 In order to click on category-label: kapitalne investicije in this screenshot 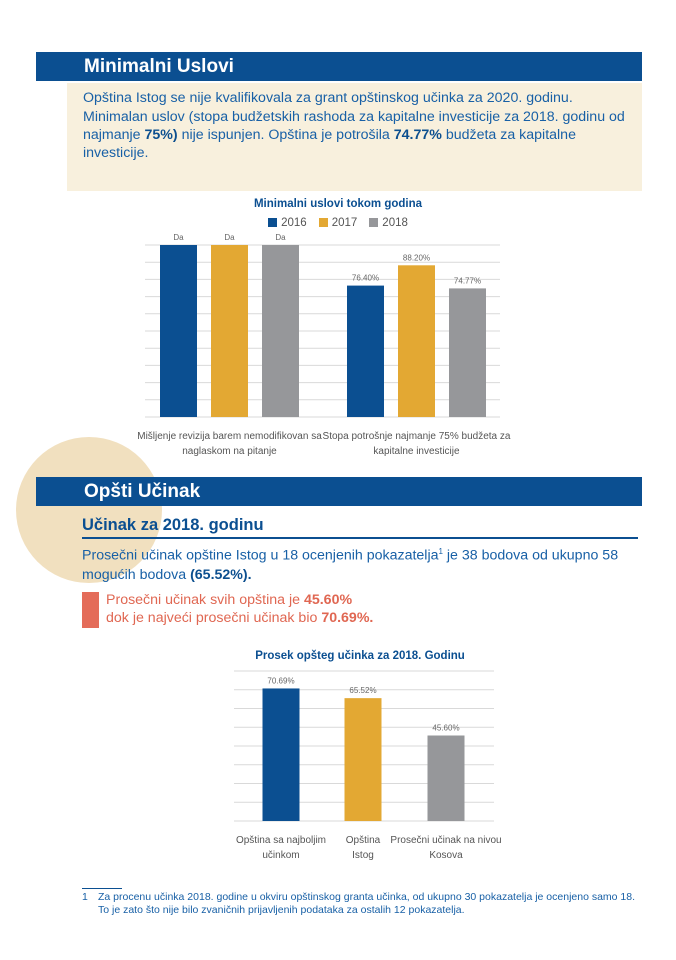, I will do `click(416, 451)`.